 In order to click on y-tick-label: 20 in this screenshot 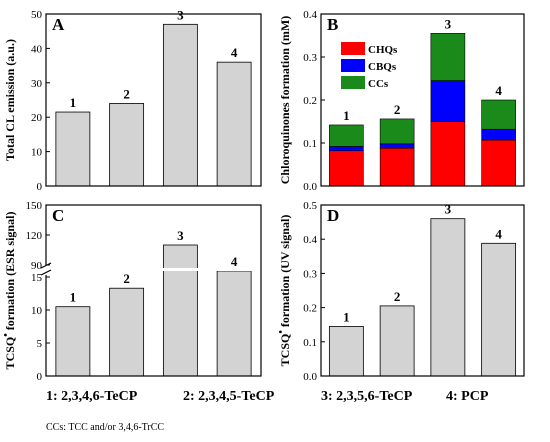, I will do `click(37, 118)`.